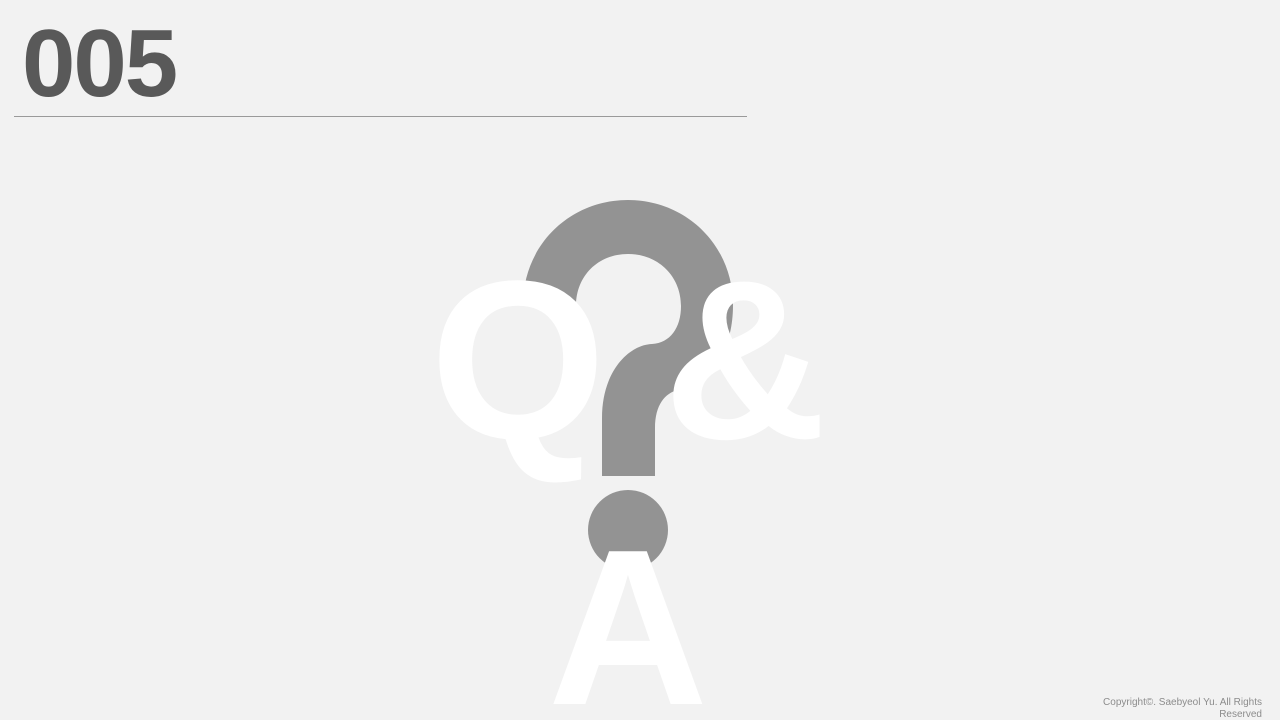  I want to click on header-divider, so click(380, 116).